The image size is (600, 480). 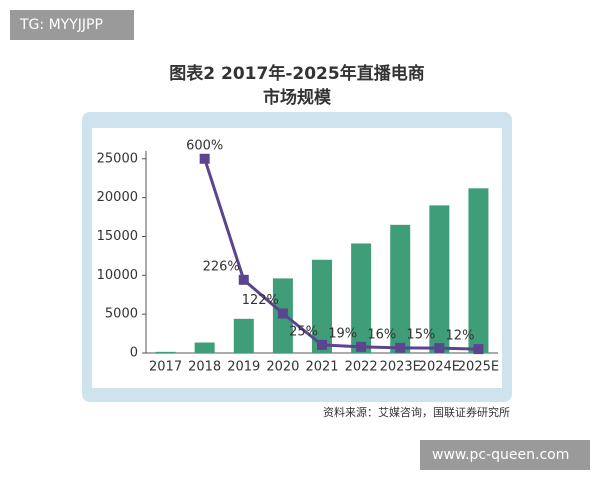 What do you see at coordinates (117, 158) in the screenshot?
I see `y-tick-label: 25000` at bounding box center [117, 158].